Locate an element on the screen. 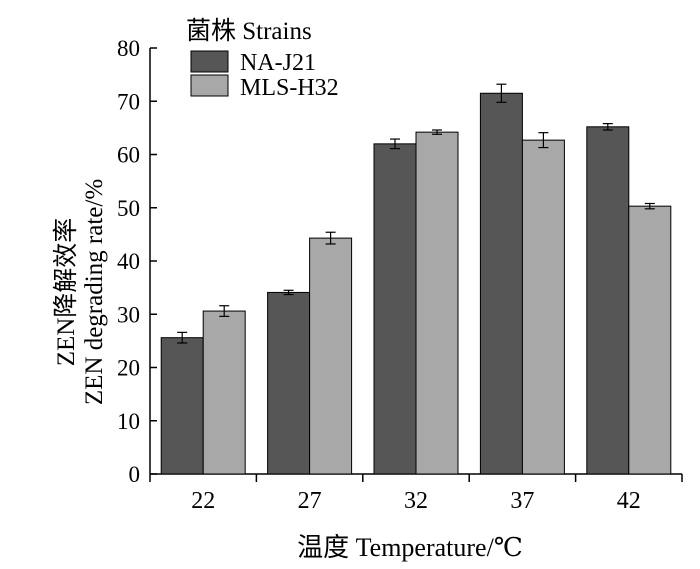 This screenshot has height=569, width=700. y-axis: 0 10 20 30 40 50 60 70 80 is located at coordinates (137, 261).